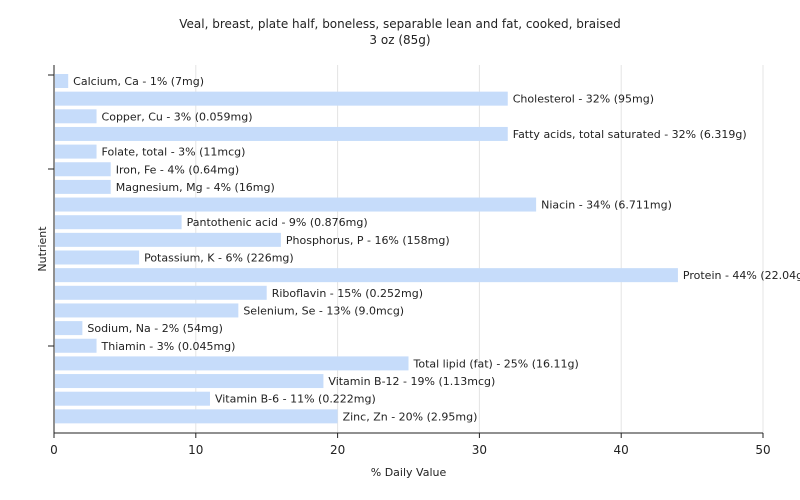 This screenshot has height=500, width=800. Describe the element at coordinates (411, 381) in the screenshot. I see `bar-label: Vitamin B-12 - 19% (1.13mcg)` at that location.